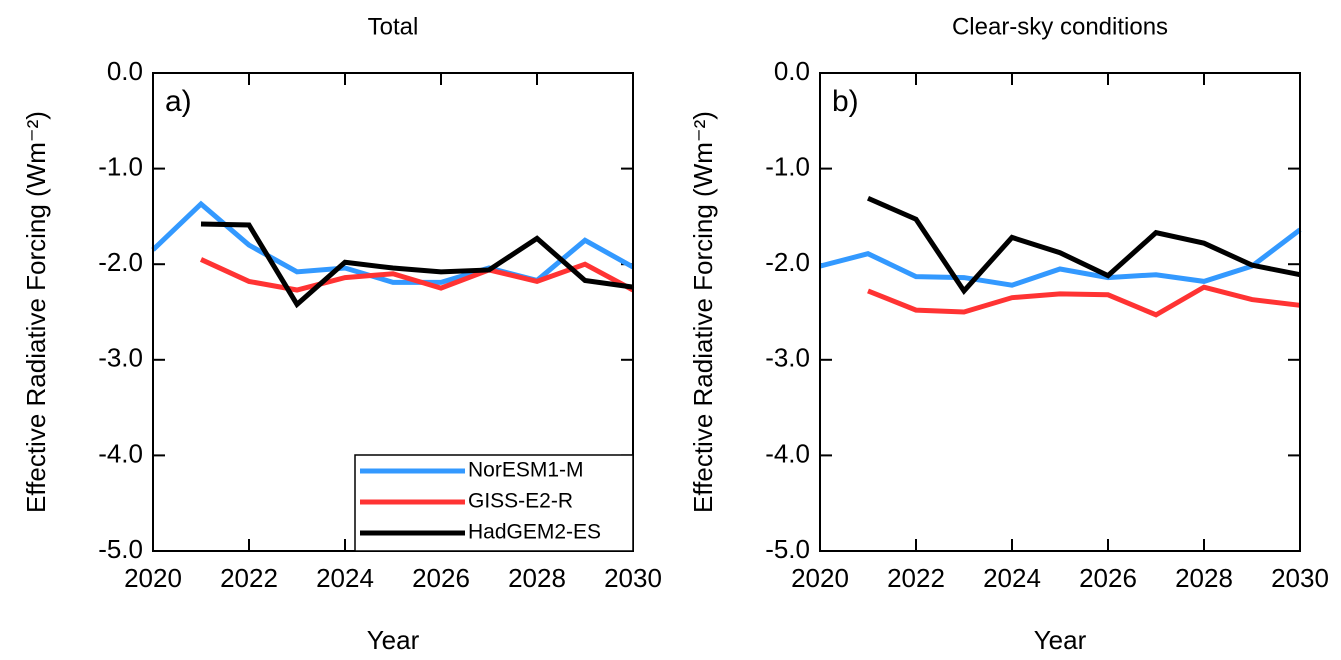 Image resolution: width=1341 pixels, height=660 pixels. I want to click on chart-title: Clear-sky conditions, so click(1060, 26).